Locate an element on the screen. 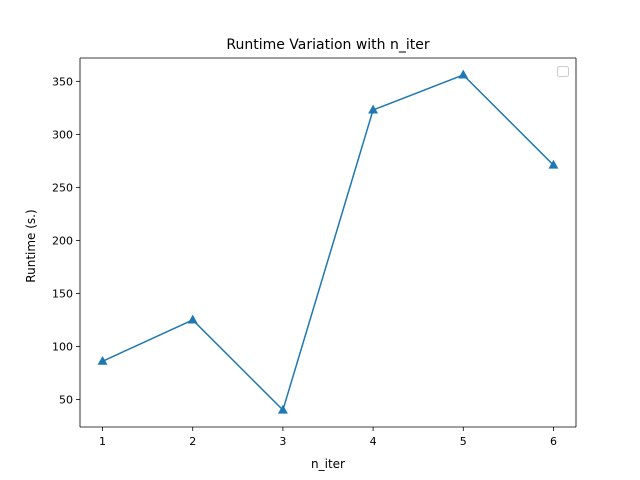 The width and height of the screenshot is (640, 480). y-tick-label: 150 is located at coordinates (62, 293).